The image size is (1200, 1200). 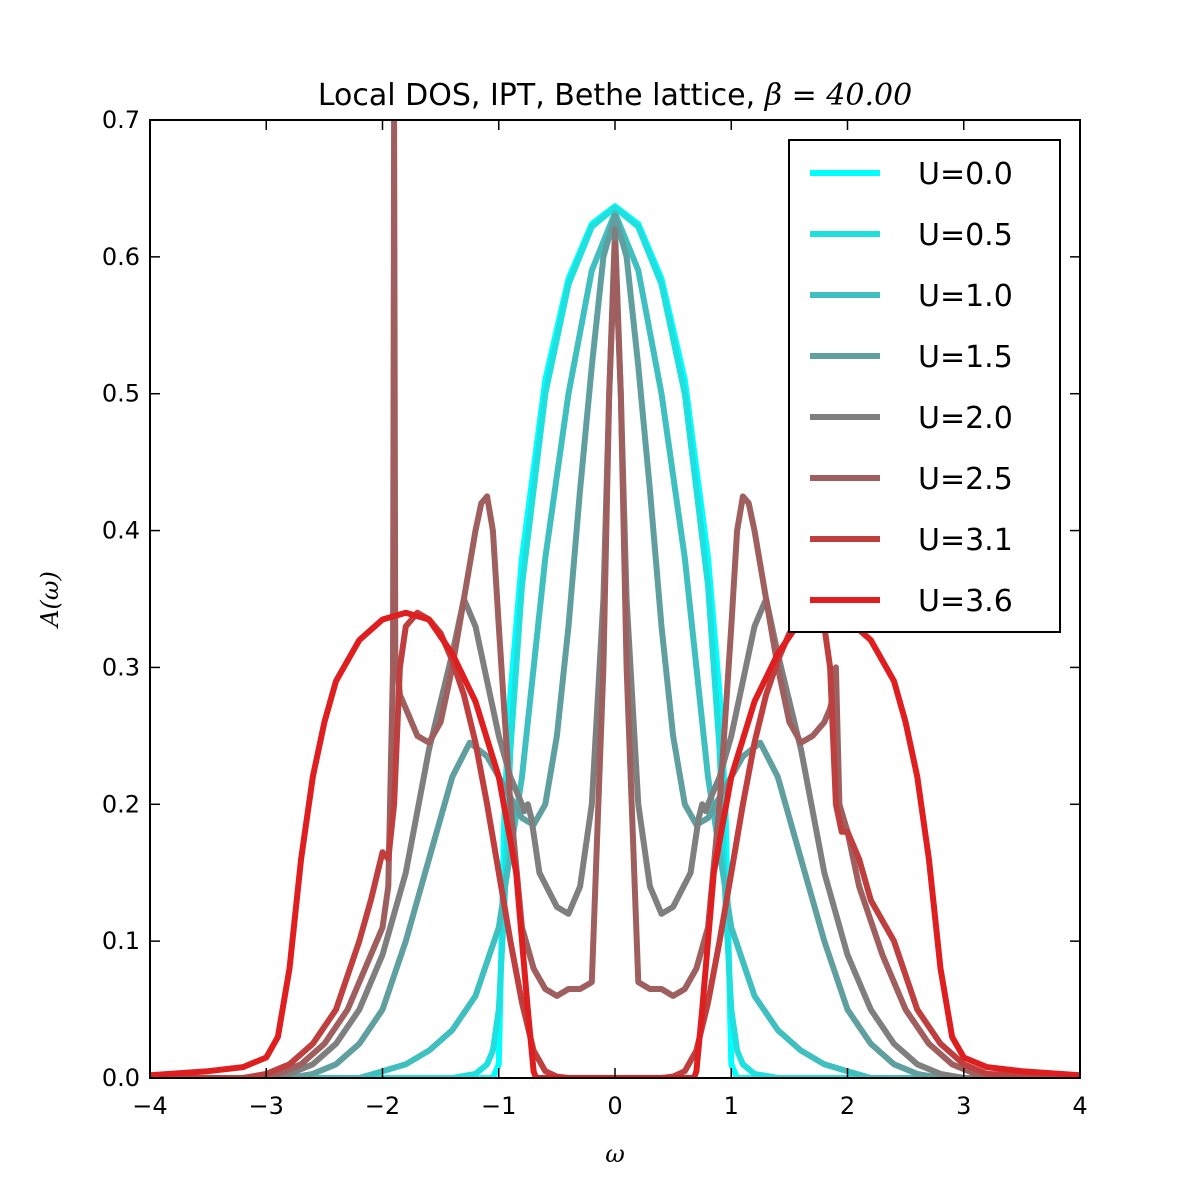 What do you see at coordinates (615, 95) in the screenshot?
I see `chart-title: Local DOS, IPT, Bethe lattice, β = 40.00` at bounding box center [615, 95].